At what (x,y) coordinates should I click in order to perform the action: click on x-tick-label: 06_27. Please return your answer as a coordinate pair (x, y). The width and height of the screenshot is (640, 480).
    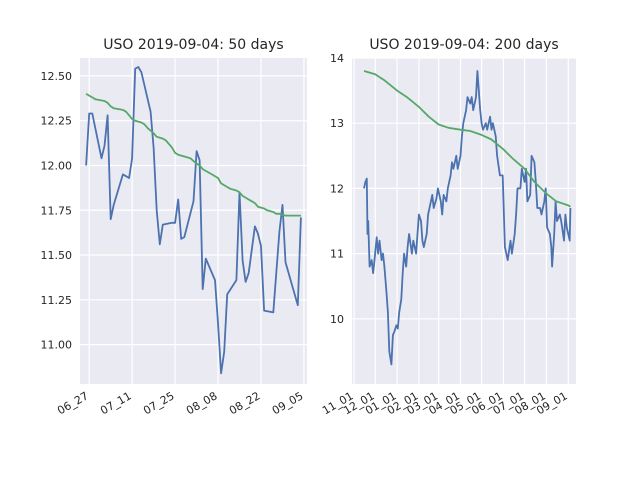
    Looking at the image, I should click on (73, 403).